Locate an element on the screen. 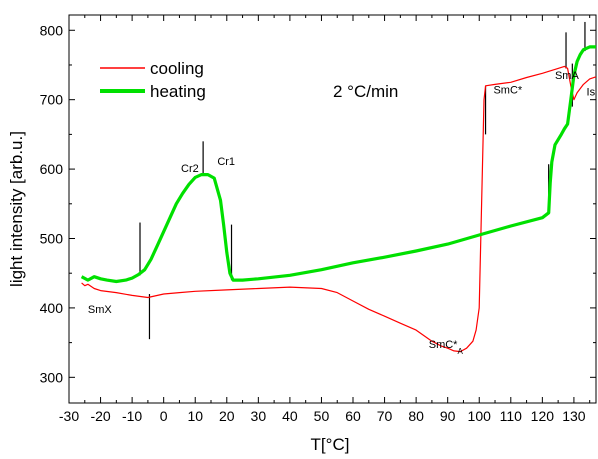  x-tick-label: 30 is located at coordinates (259, 416).